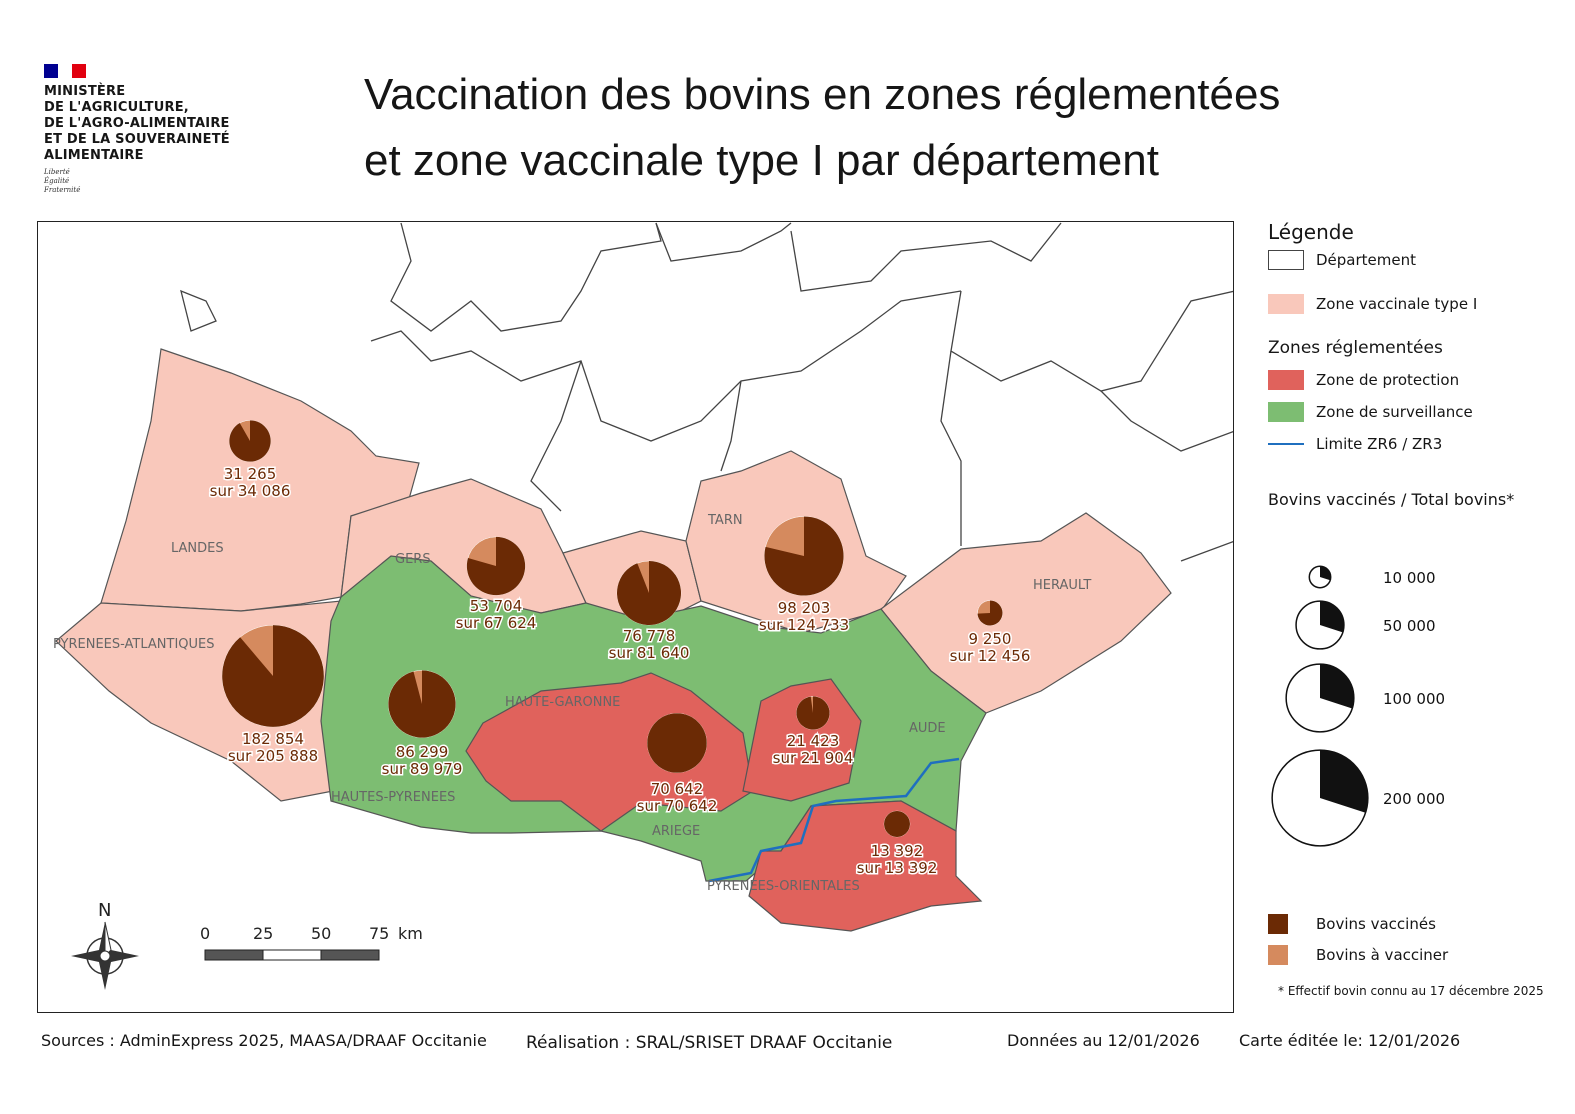 The image size is (1575, 1114). What do you see at coordinates (496, 606) in the screenshot?
I see `pie-label-vaccines: 53 704` at bounding box center [496, 606].